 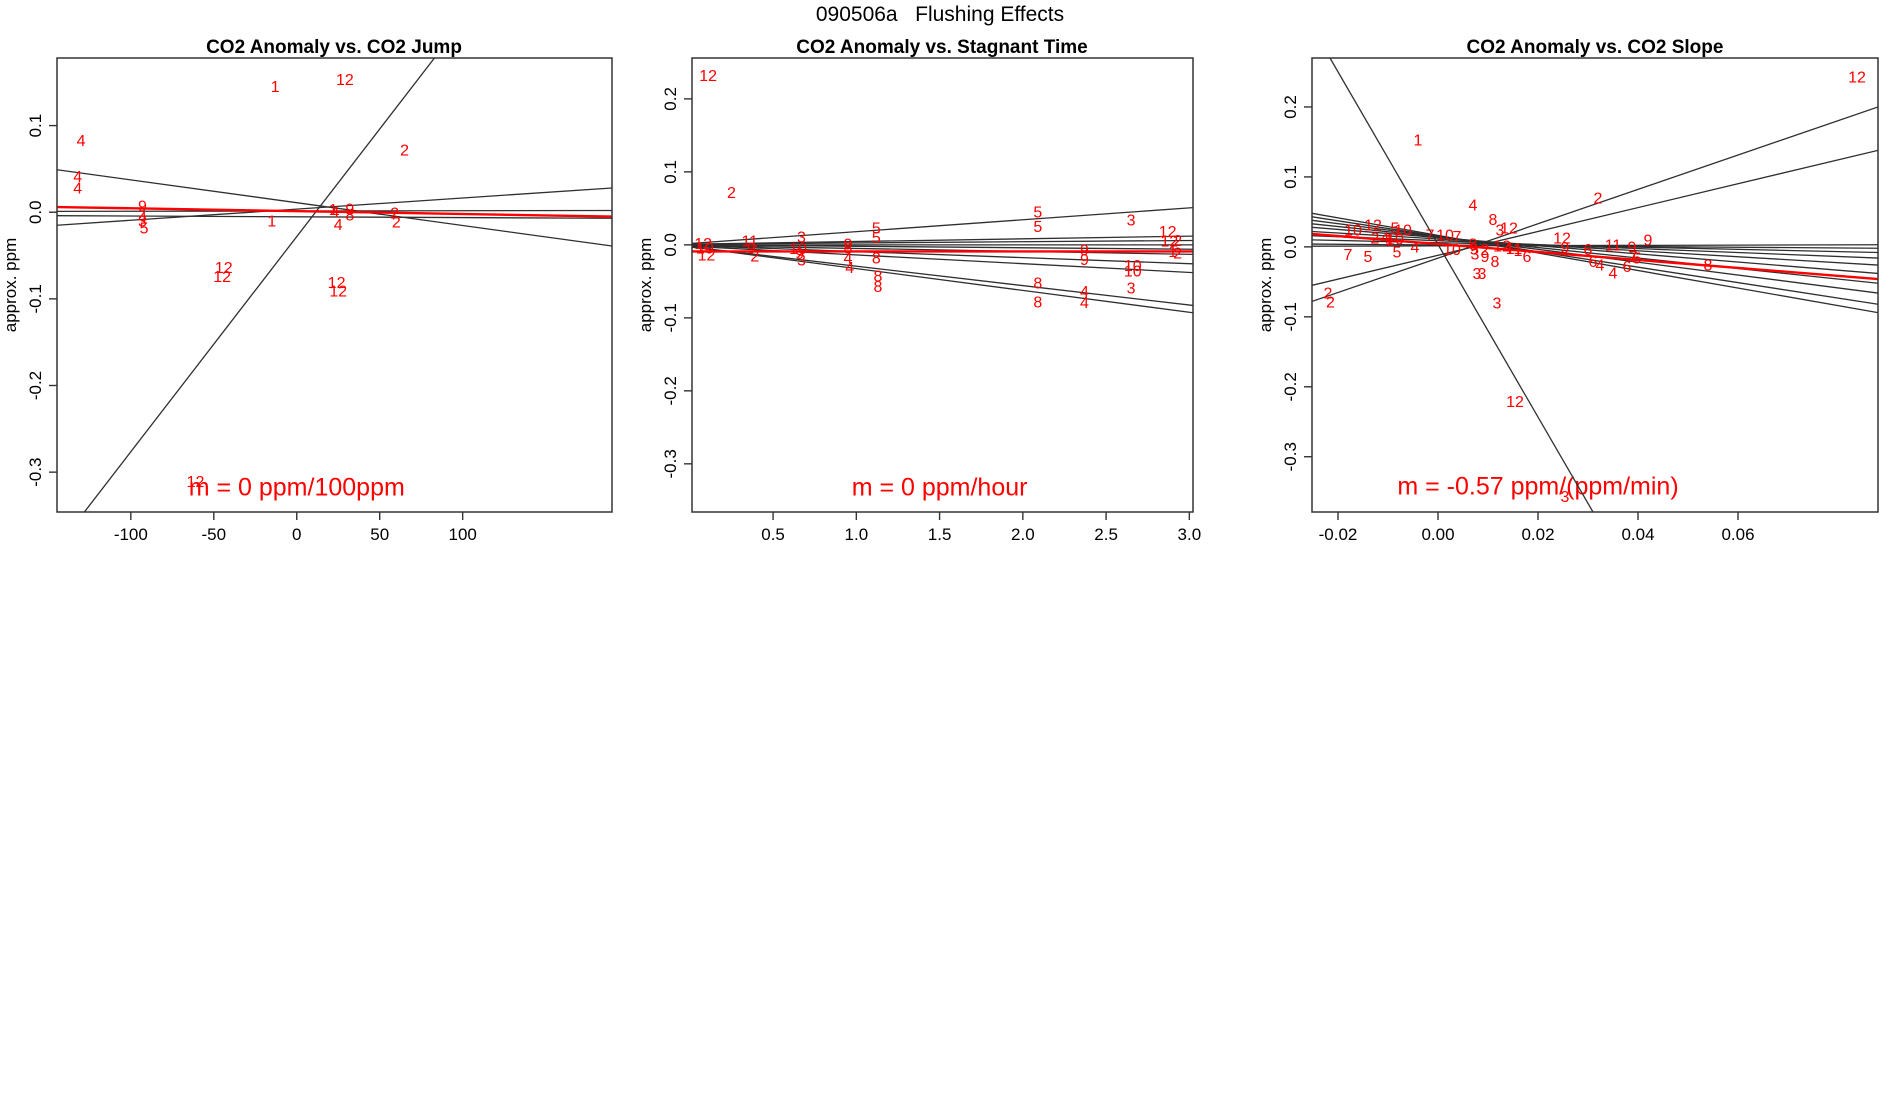 I want to click on slope-annotation-co2-jump: m = 0 ppm/100ppm, so click(x=296, y=487).